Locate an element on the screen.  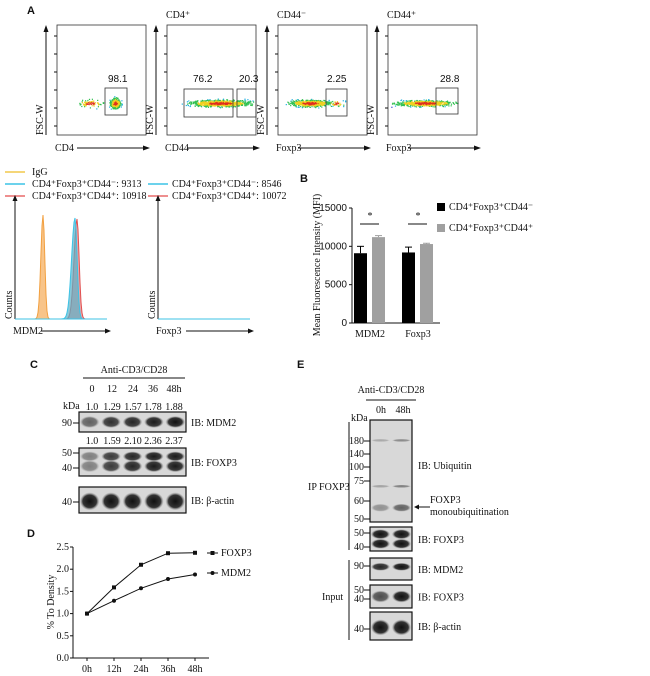
kda-marker: 100 is located at coordinates (356, 467).